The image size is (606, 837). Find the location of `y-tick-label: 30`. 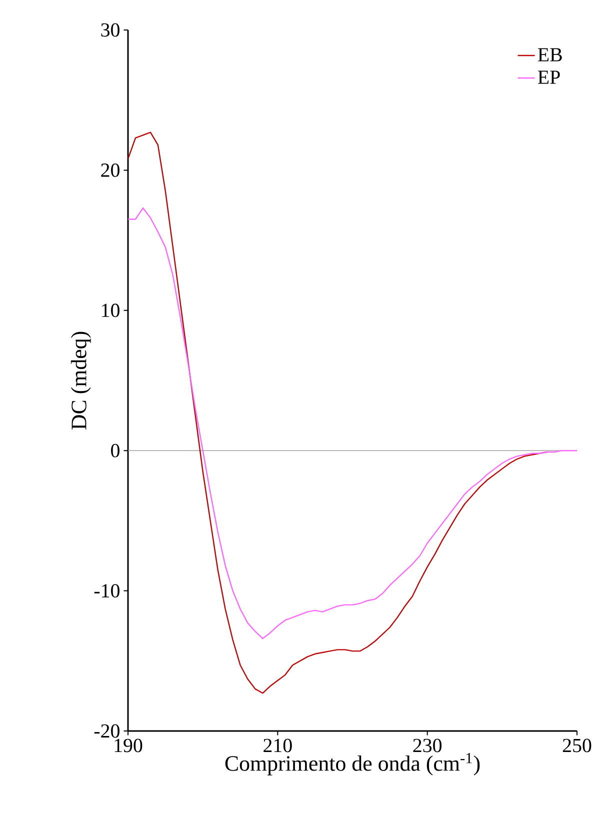

y-tick-label: 30 is located at coordinates (110, 30).